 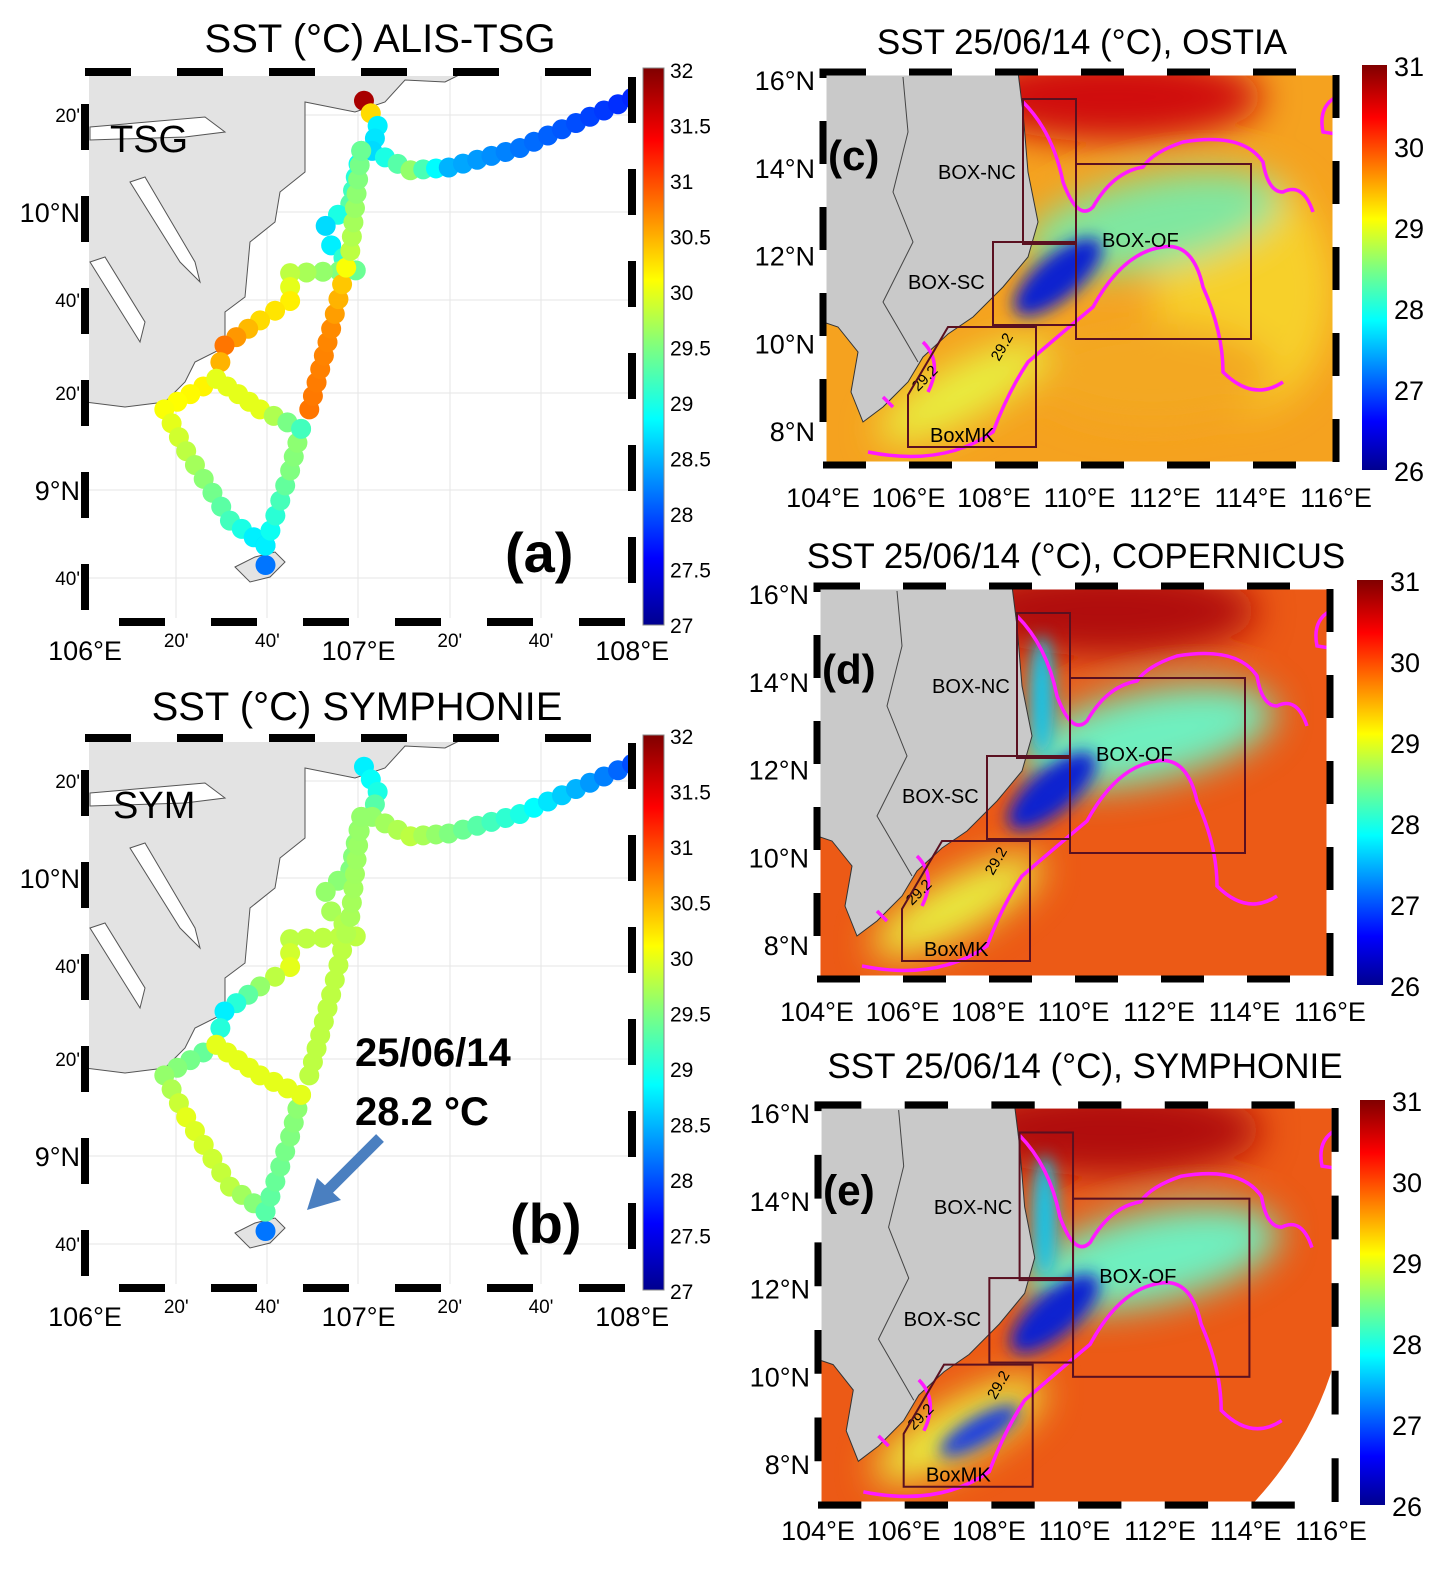 I want to click on panel-b-title: SST (°C) SYMPHONIE, so click(x=357, y=707).